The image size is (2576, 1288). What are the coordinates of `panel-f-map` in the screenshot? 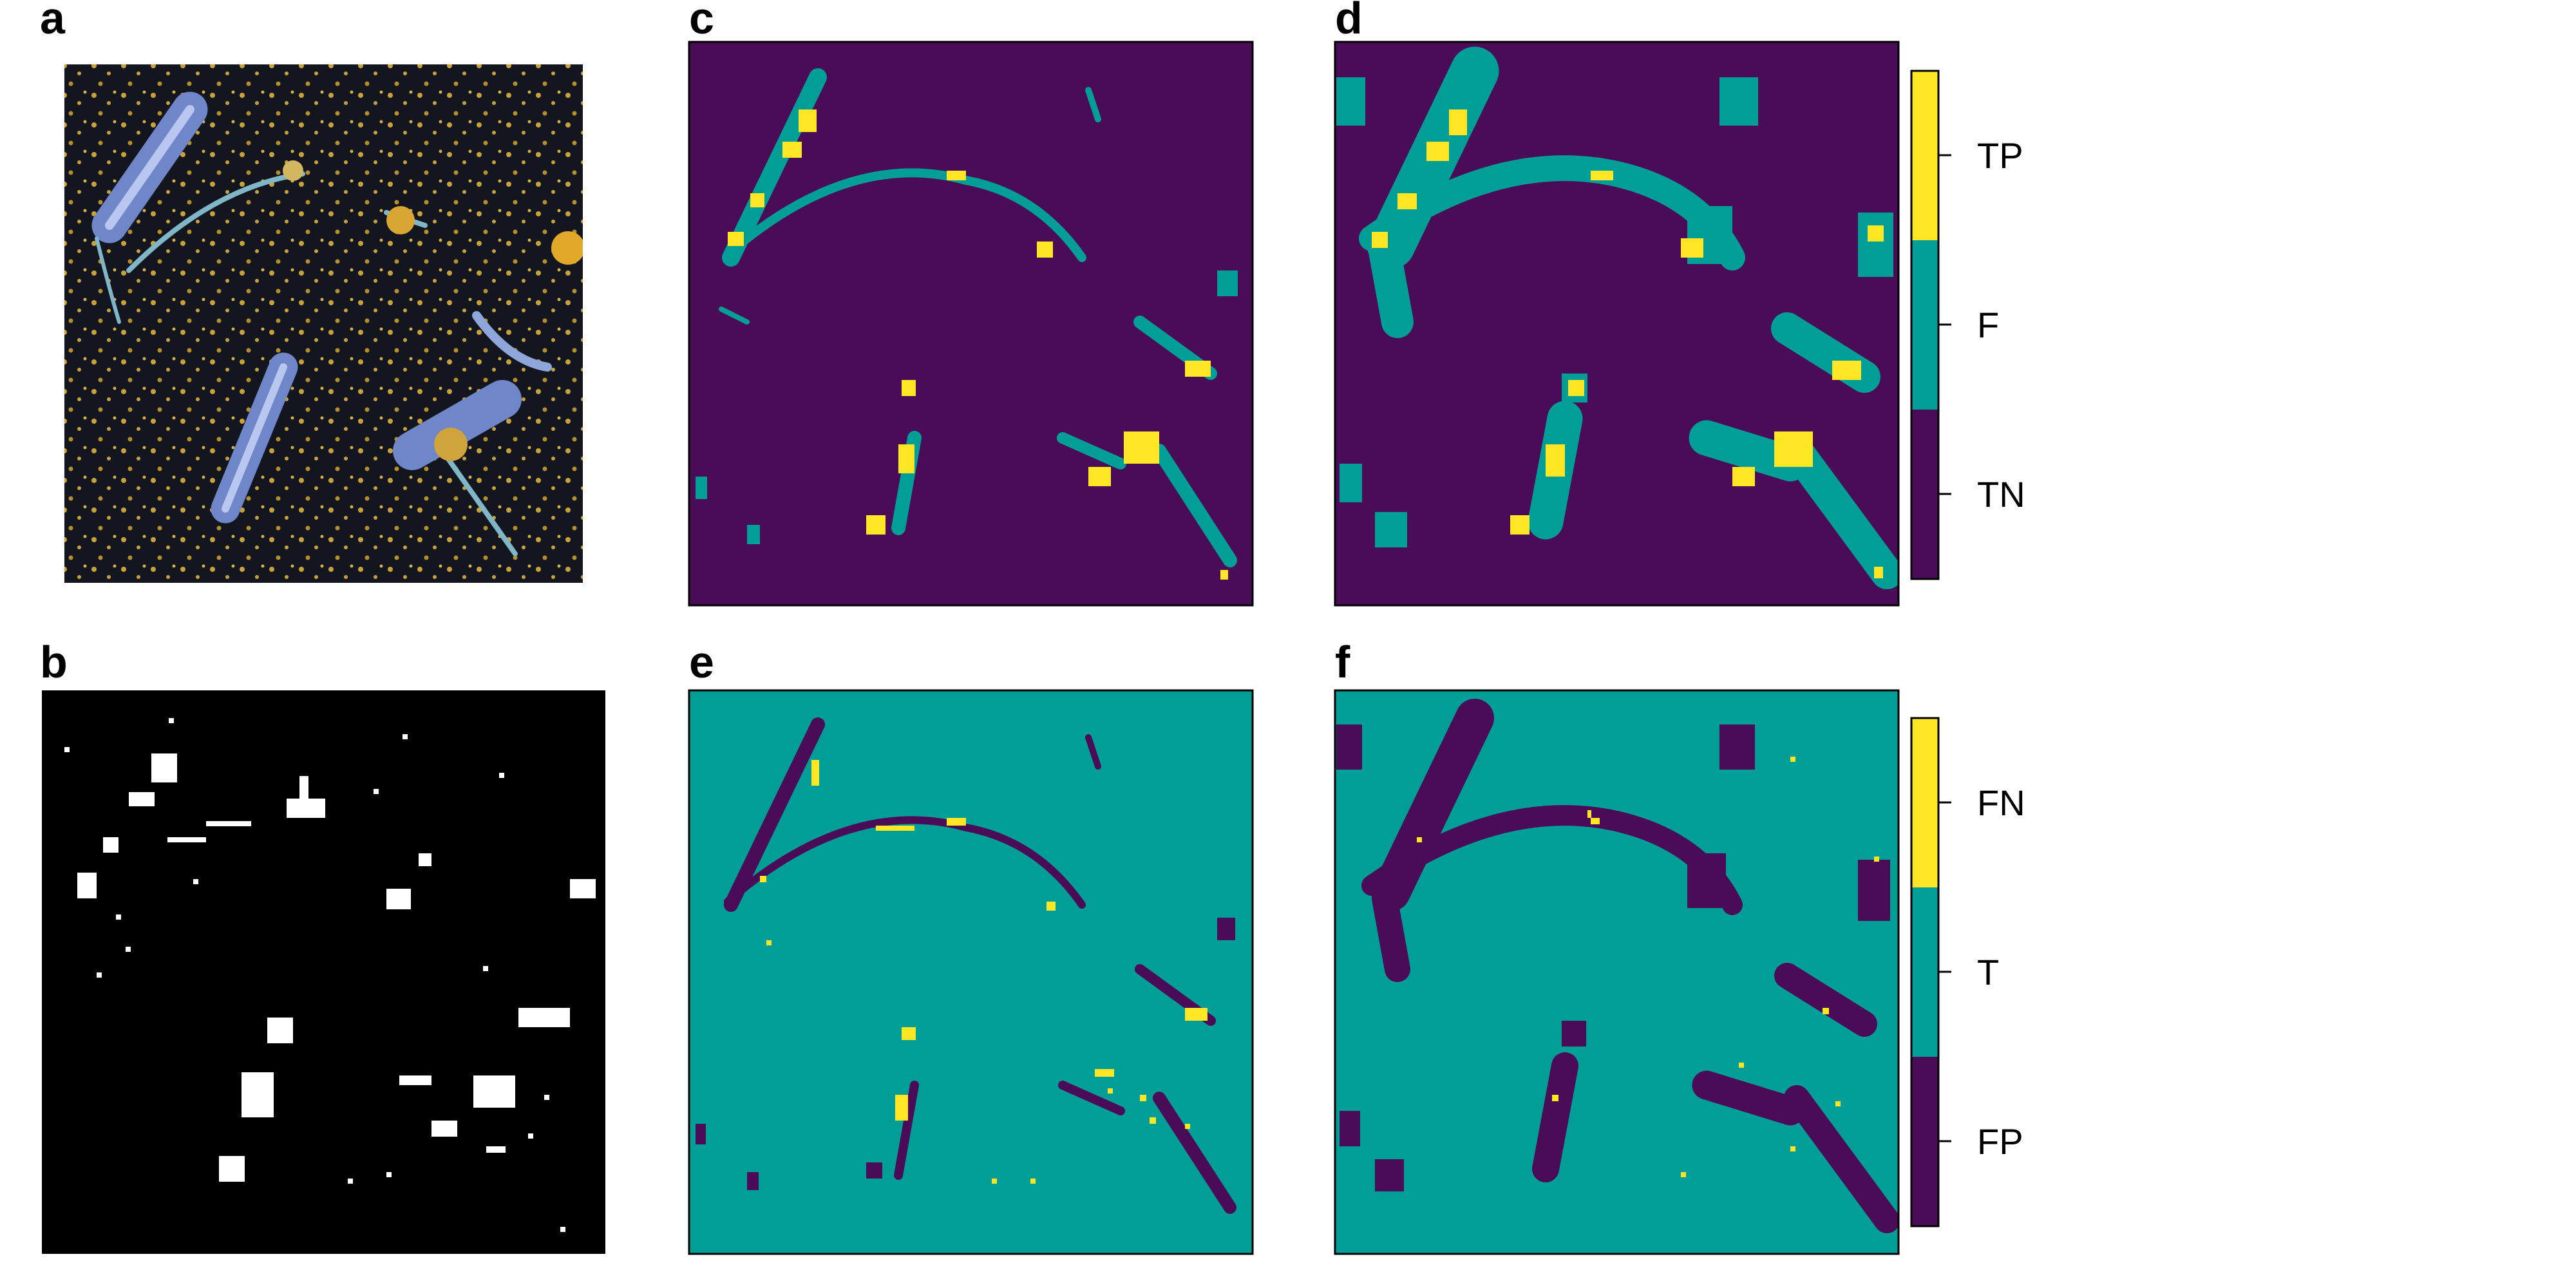 It's located at (1617, 972).